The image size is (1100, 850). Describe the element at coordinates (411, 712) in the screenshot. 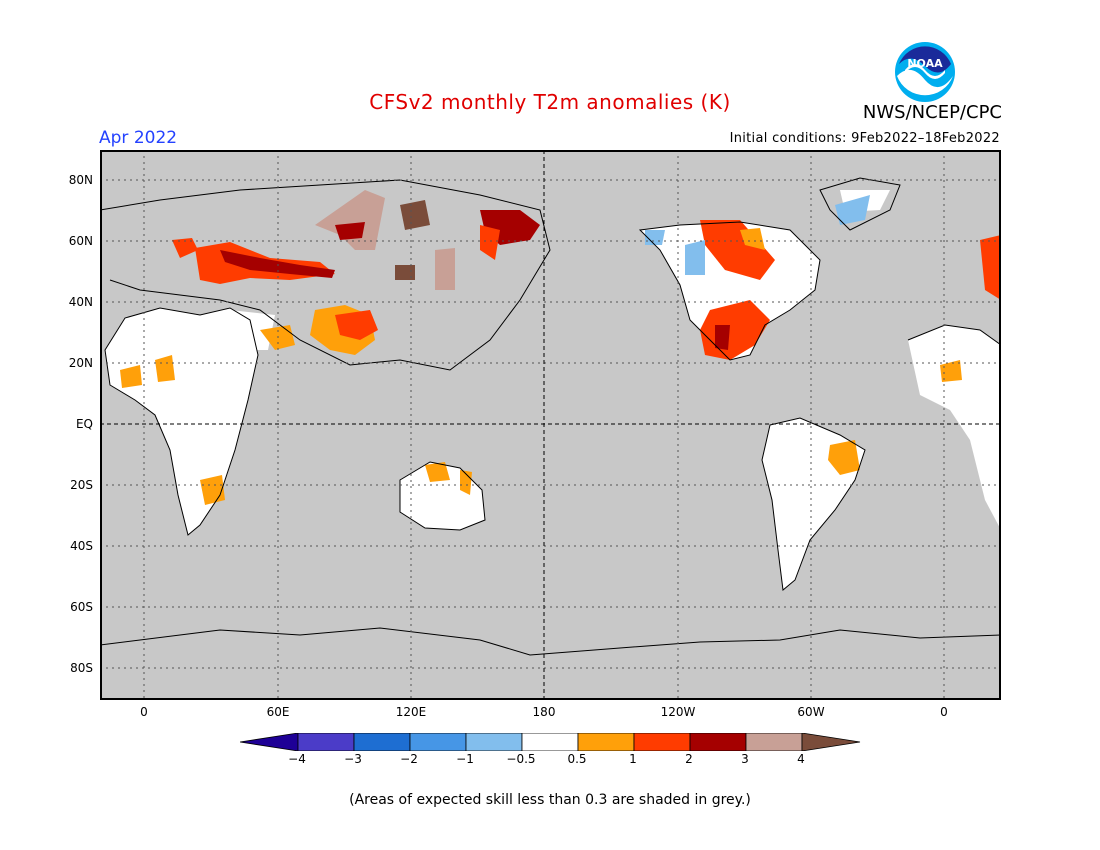

I see `lon-label: 120E` at that location.